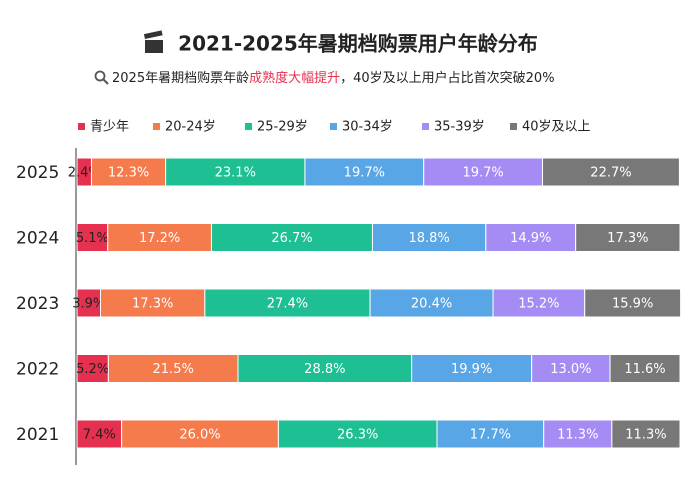  What do you see at coordinates (37, 435) in the screenshot?
I see `y-tick-label: 2021` at bounding box center [37, 435].